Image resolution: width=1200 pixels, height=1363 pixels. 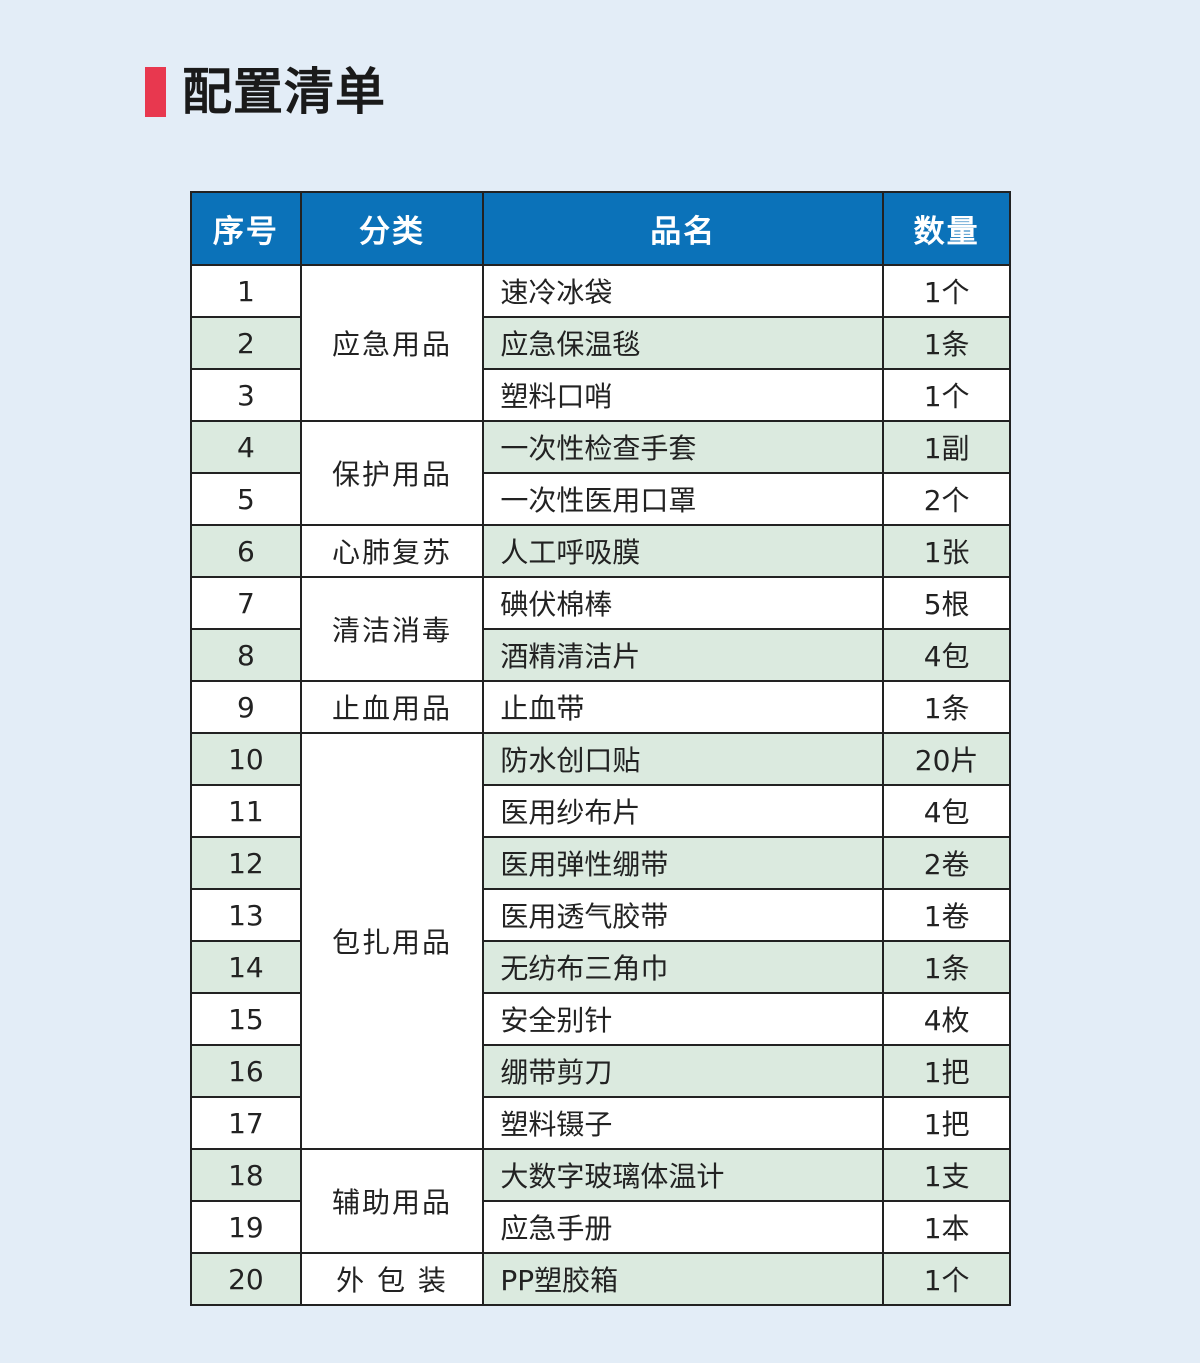 What do you see at coordinates (683, 655) in the screenshot?
I see `cell-item-name: 酒精清洁片` at bounding box center [683, 655].